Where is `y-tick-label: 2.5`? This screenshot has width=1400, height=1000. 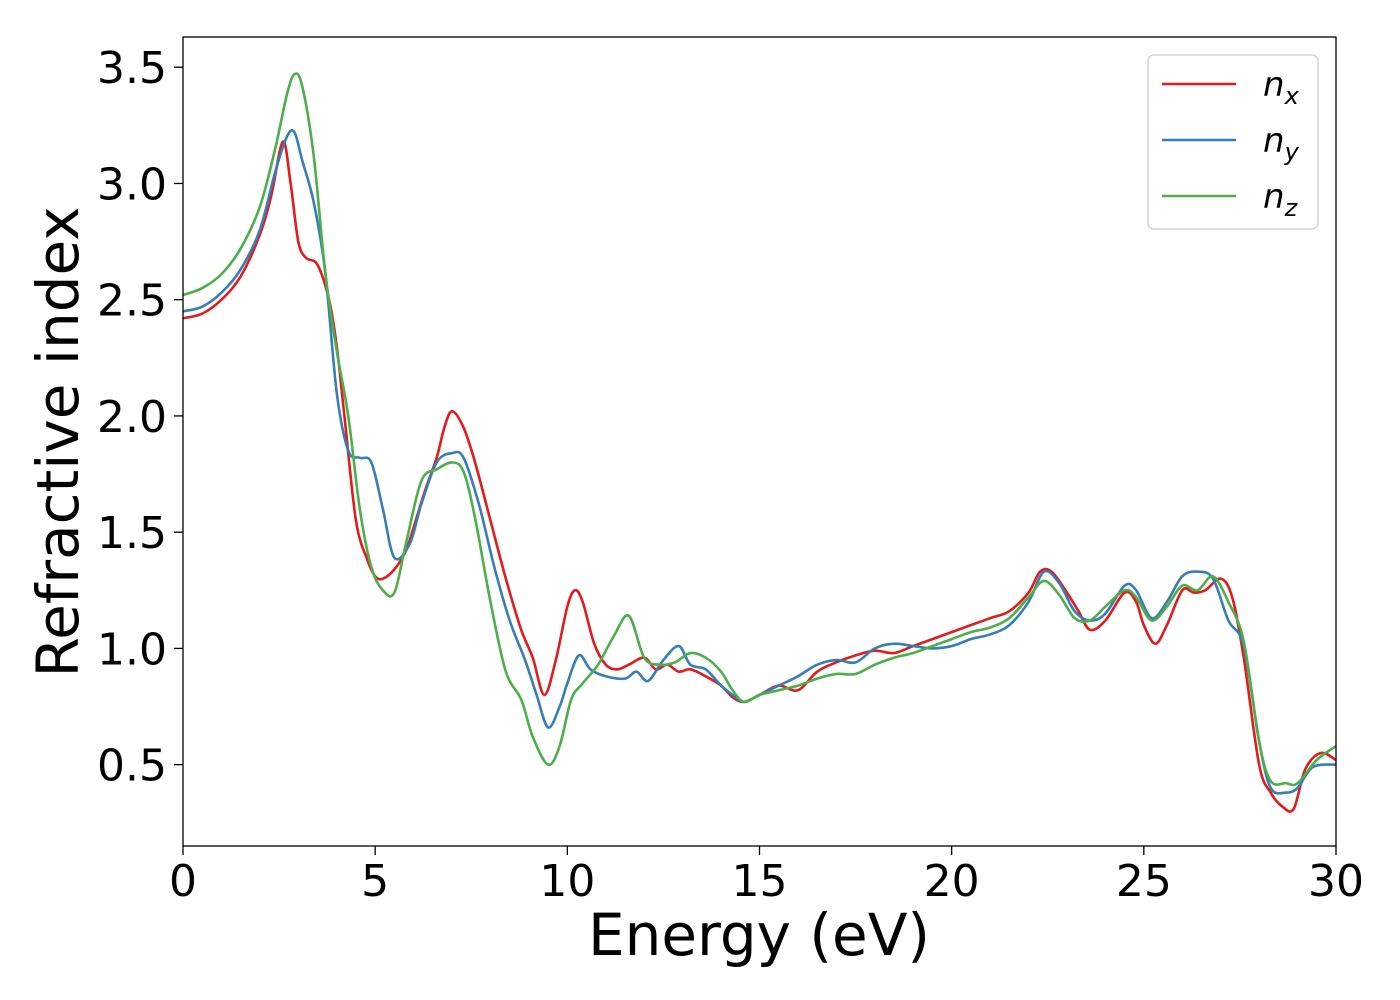 y-tick-label: 2.5 is located at coordinates (132, 301).